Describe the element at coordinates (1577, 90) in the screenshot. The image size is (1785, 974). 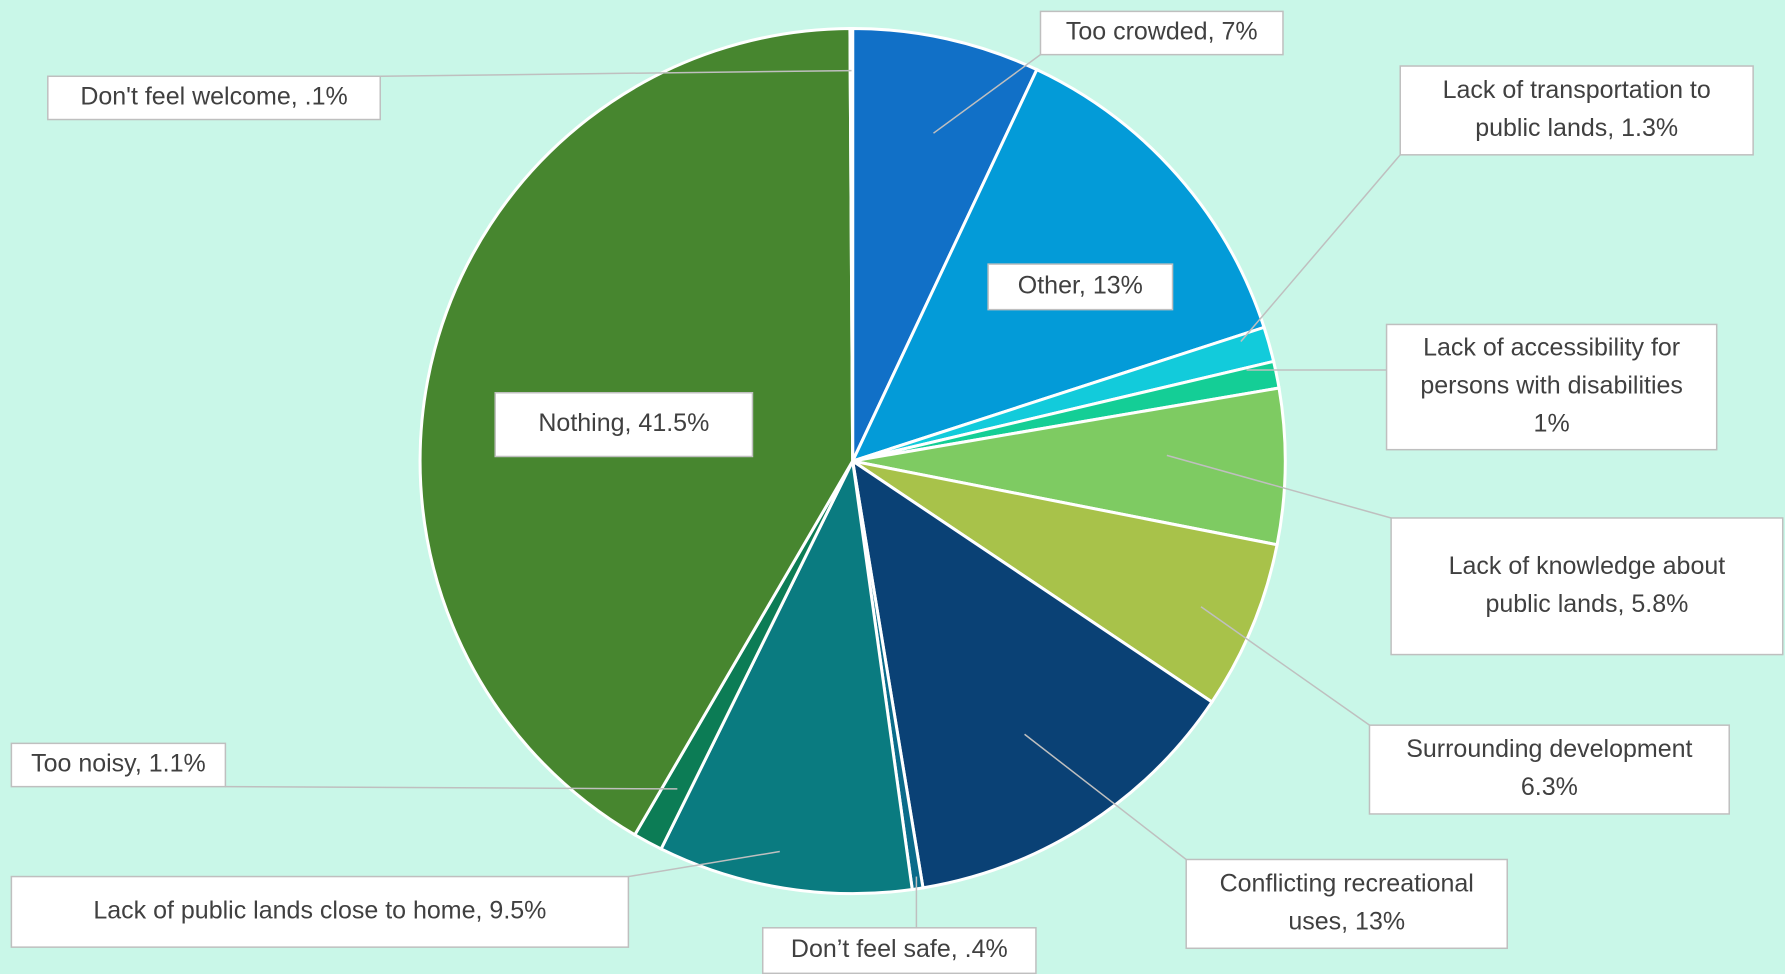
I see `data-label: Lack of transportation to` at that location.